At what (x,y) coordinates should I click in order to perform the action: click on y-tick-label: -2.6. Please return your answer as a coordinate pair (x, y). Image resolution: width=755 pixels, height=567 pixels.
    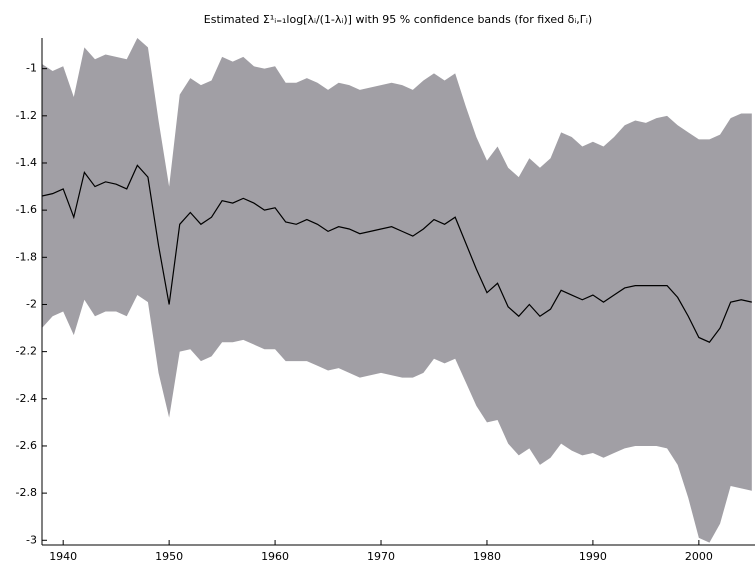
    Looking at the image, I should click on (26, 445).